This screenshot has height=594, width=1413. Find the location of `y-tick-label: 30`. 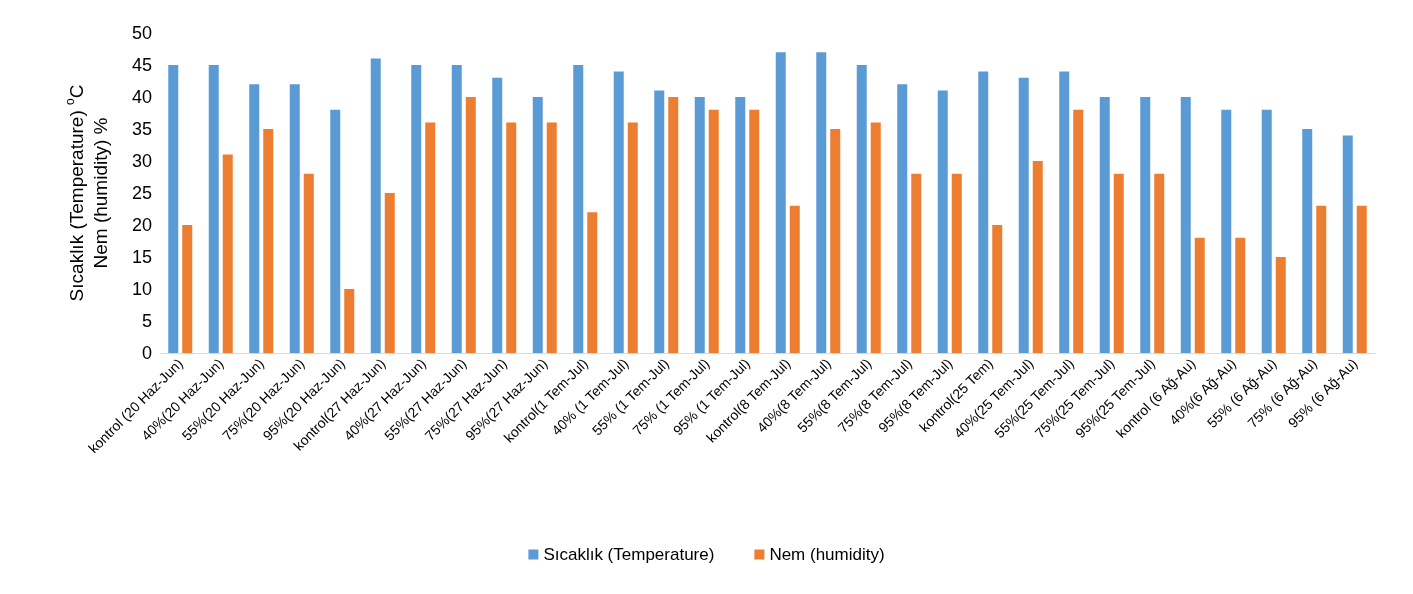

y-tick-label: 30 is located at coordinates (141, 161).